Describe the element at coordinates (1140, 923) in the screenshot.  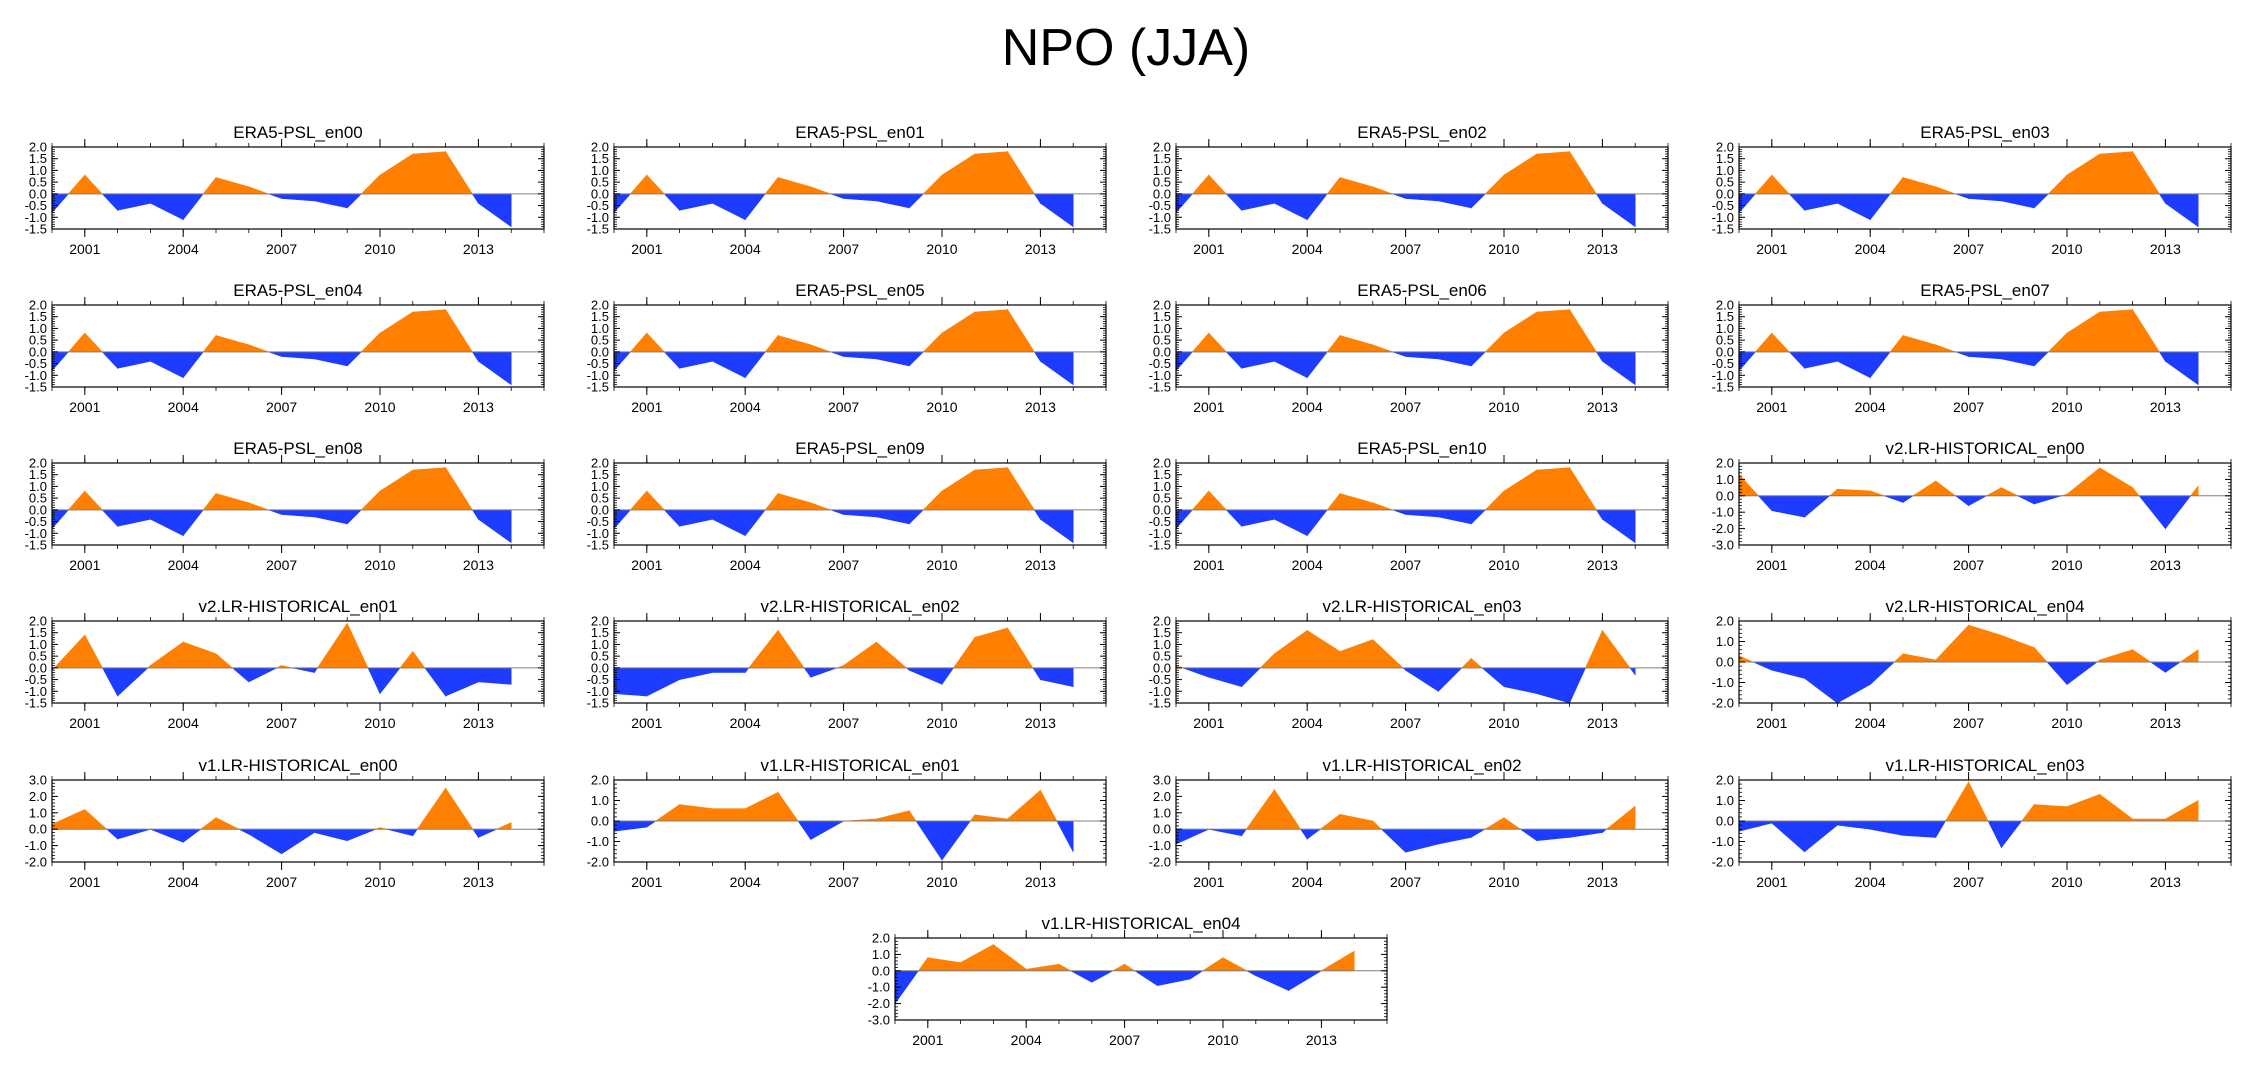
I see `panel-title: v1.LR-HISTORICAL_en04` at that location.